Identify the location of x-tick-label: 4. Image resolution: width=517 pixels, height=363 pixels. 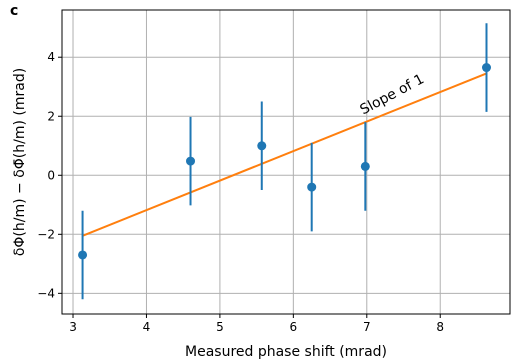
(147, 327).